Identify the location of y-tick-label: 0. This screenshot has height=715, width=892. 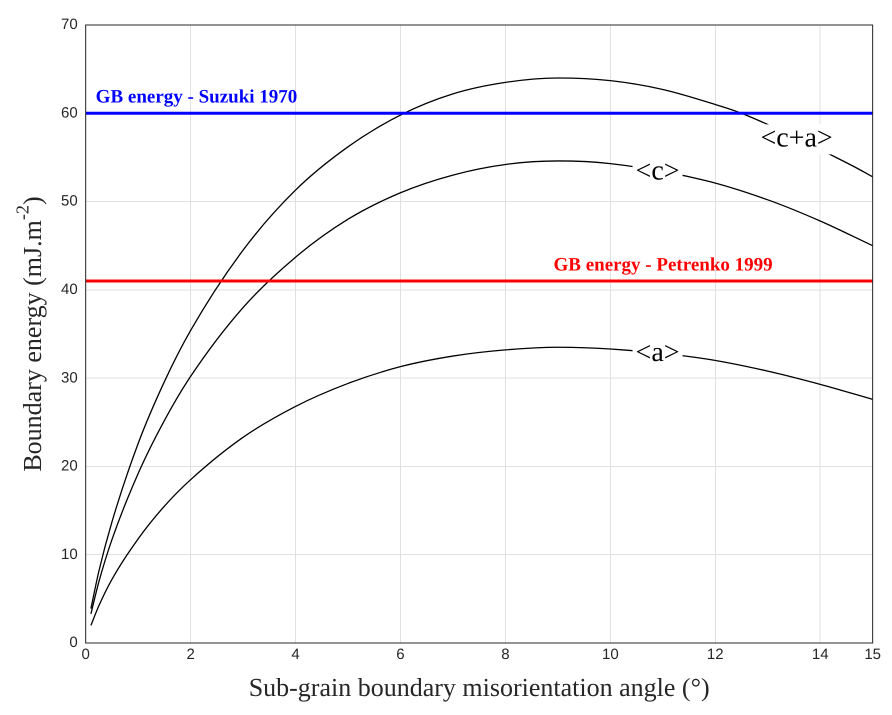
(73, 643).